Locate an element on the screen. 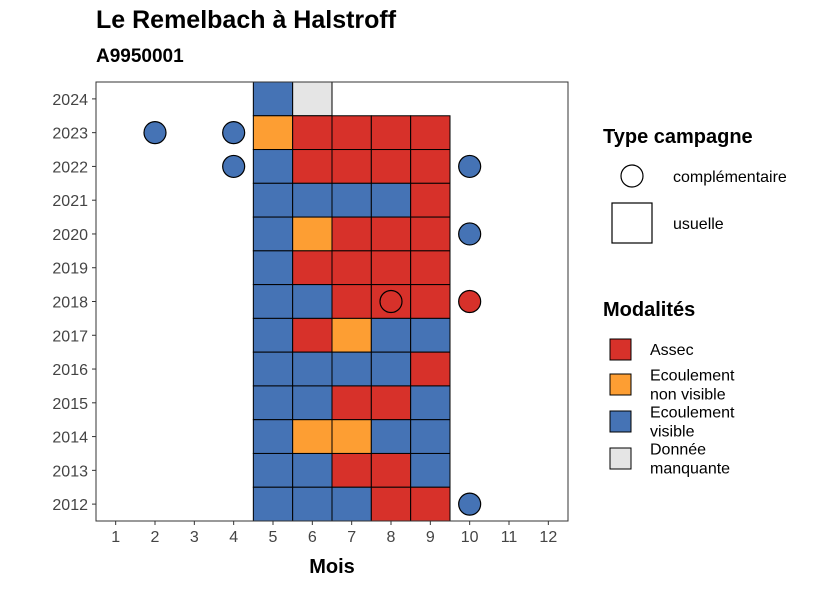  y-tick-label-2021: 2021 is located at coordinates (70, 201).